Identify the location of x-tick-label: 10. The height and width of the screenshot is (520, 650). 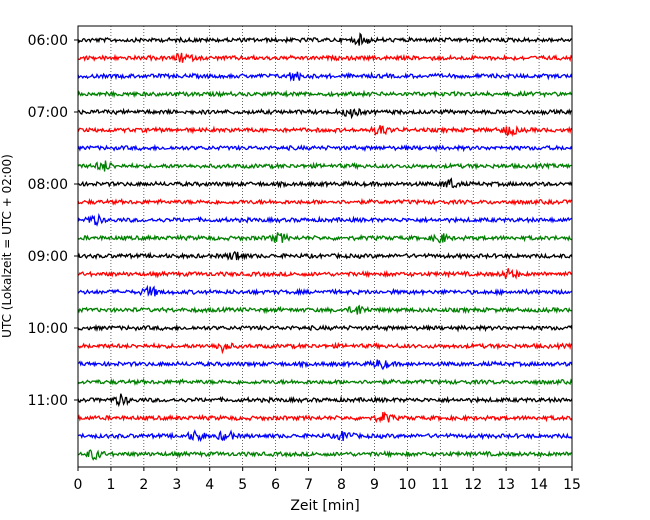
(407, 485).